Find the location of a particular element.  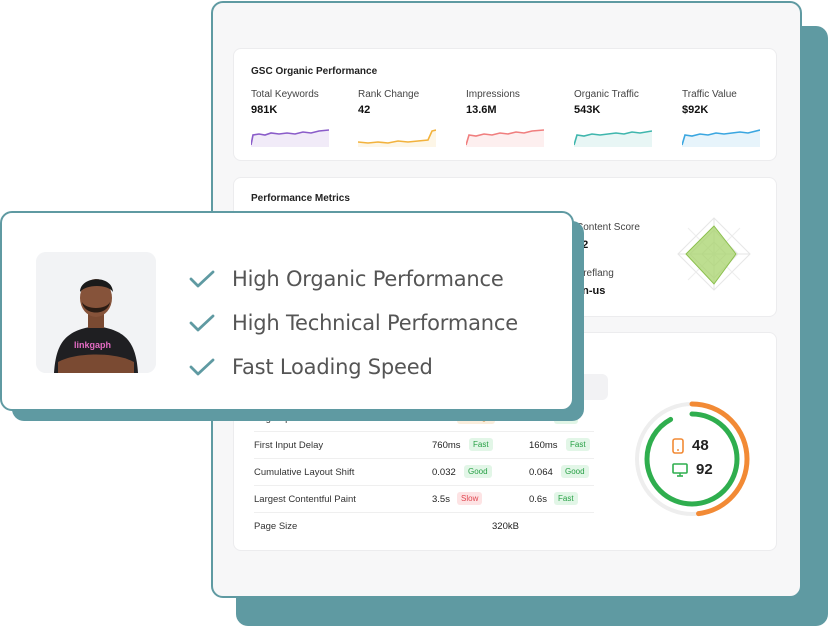

radar-chart is located at coordinates (714, 254).